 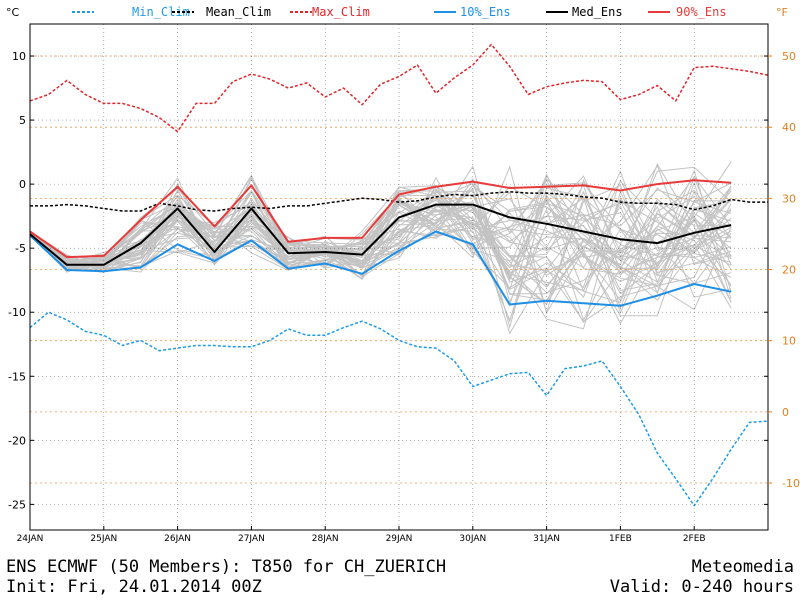 What do you see at coordinates (177, 539) in the screenshot?
I see `time-tick-label: 26JAN` at bounding box center [177, 539].